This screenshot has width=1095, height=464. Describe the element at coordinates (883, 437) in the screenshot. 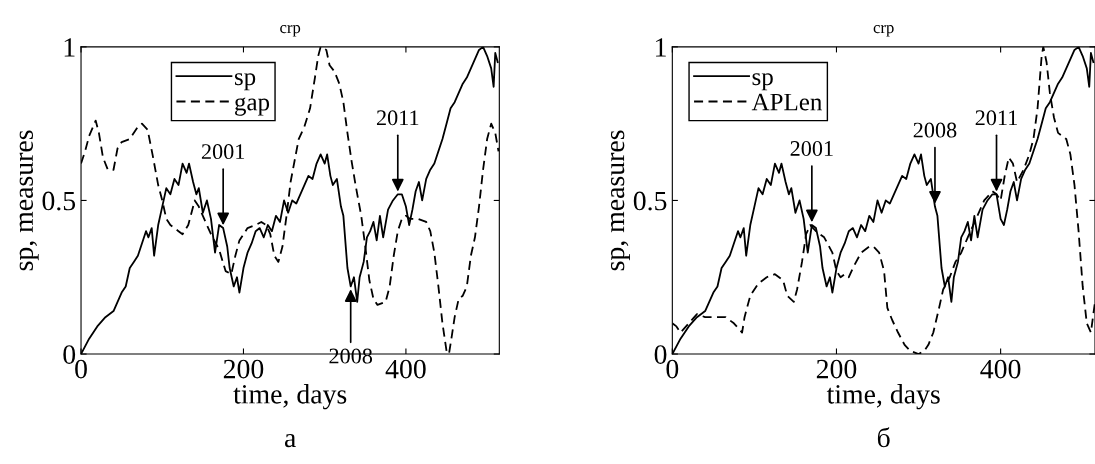

I see `text: б` at that location.